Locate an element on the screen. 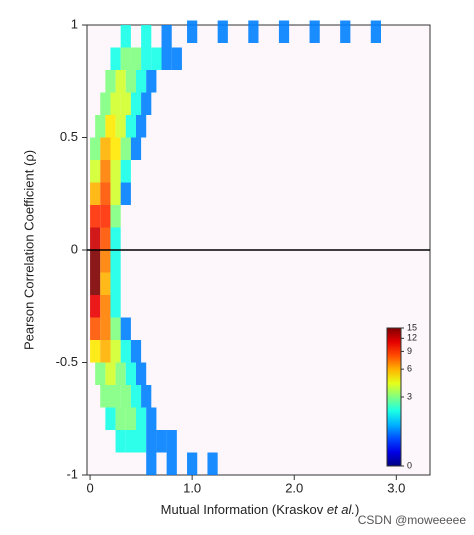  y-tick-label: 1 is located at coordinates (74, 23).